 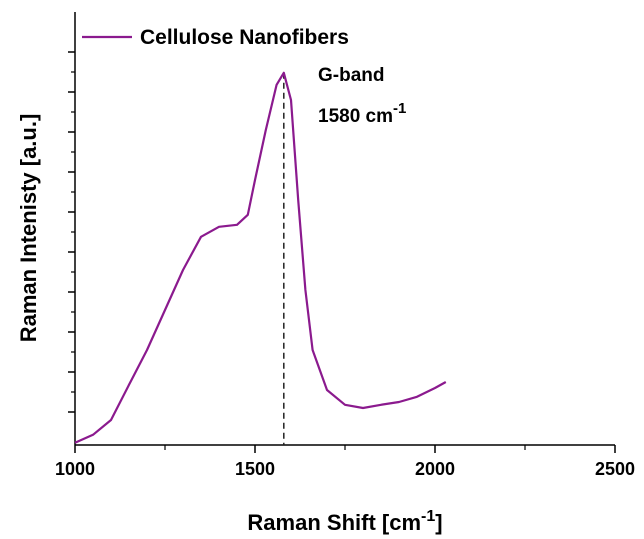 What do you see at coordinates (75, 469) in the screenshot?
I see `x-tick-label: 1000` at bounding box center [75, 469].